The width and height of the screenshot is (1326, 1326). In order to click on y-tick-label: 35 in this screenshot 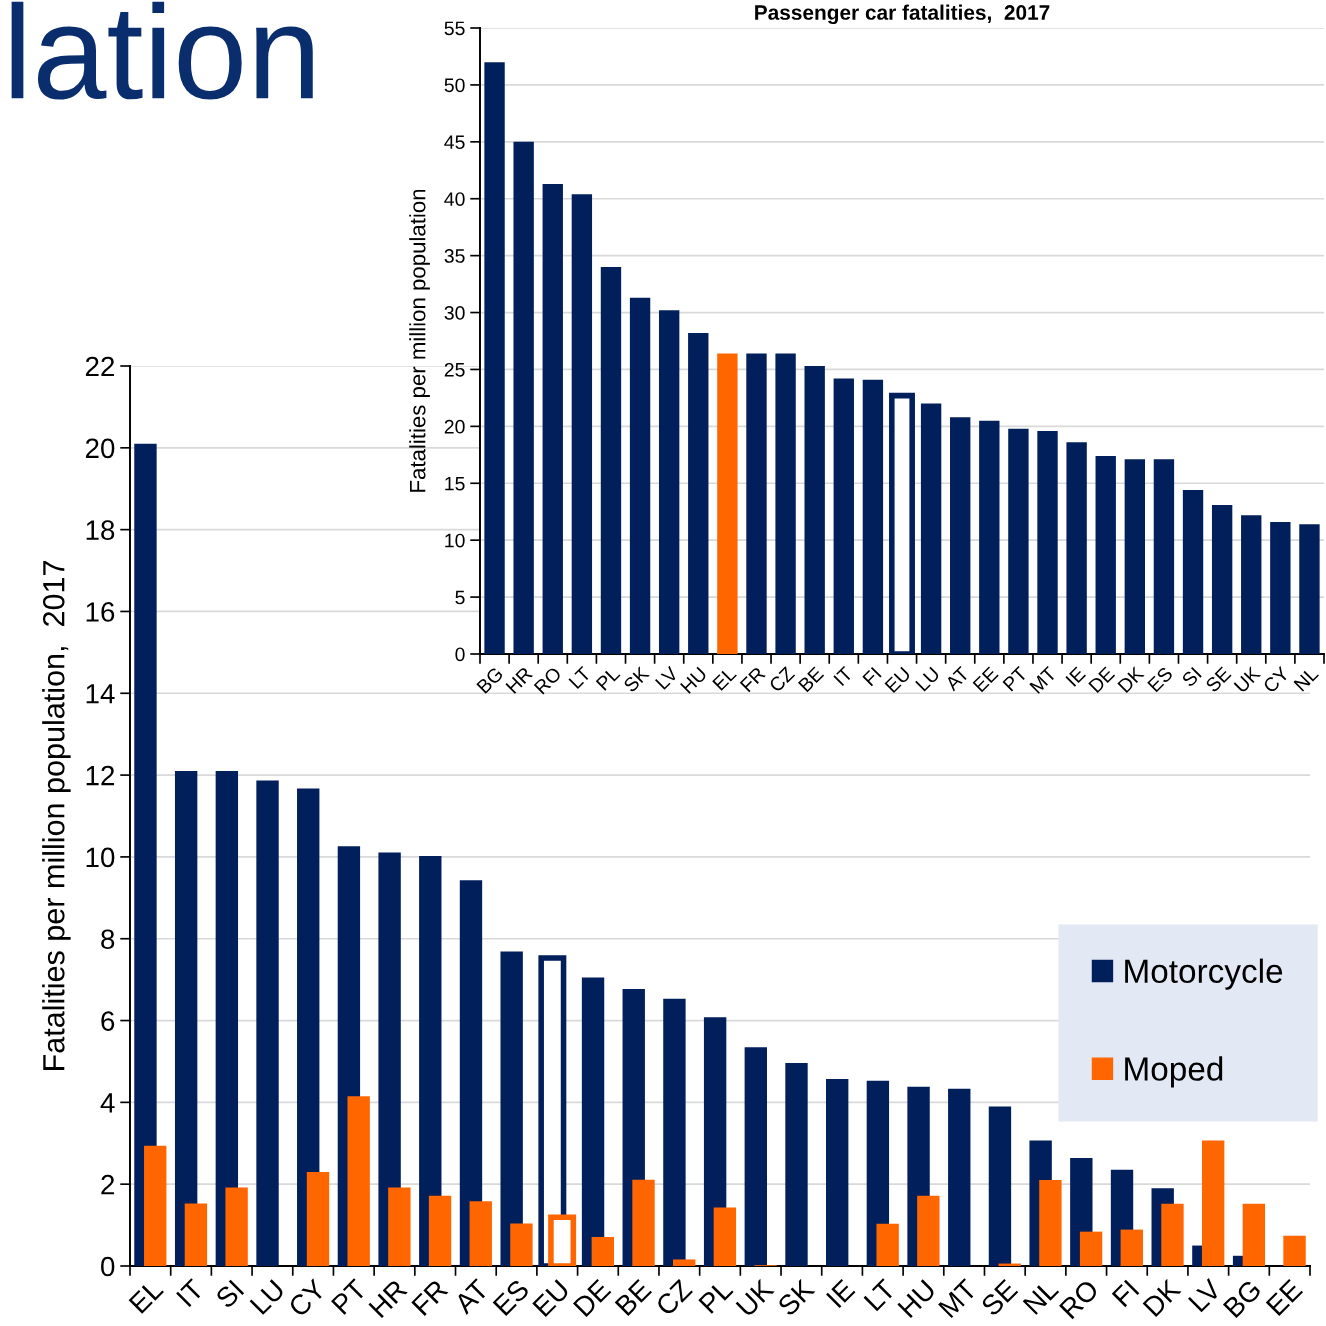, I will do `click(454, 256)`.